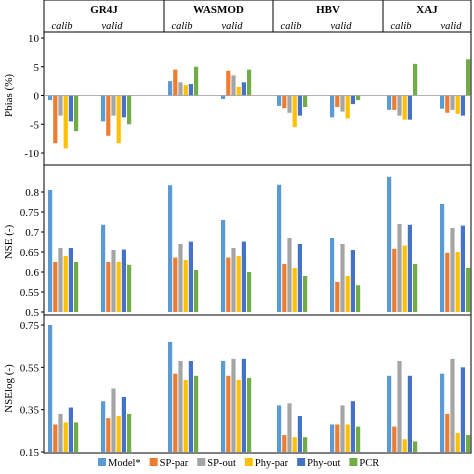 The width and height of the screenshot is (474, 474). Describe the element at coordinates (218, 10) in the screenshot. I see `model-label-wasmod: WASMOD` at that location.